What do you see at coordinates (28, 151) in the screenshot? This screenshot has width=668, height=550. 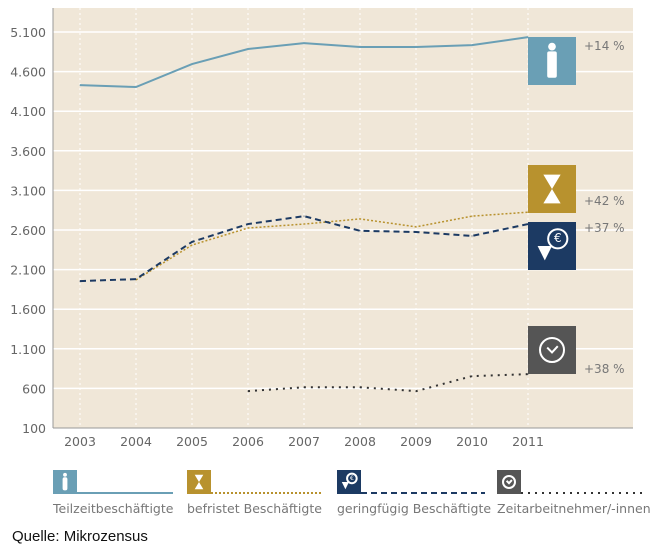 I see `y-tick-label: 3.600` at bounding box center [28, 151].